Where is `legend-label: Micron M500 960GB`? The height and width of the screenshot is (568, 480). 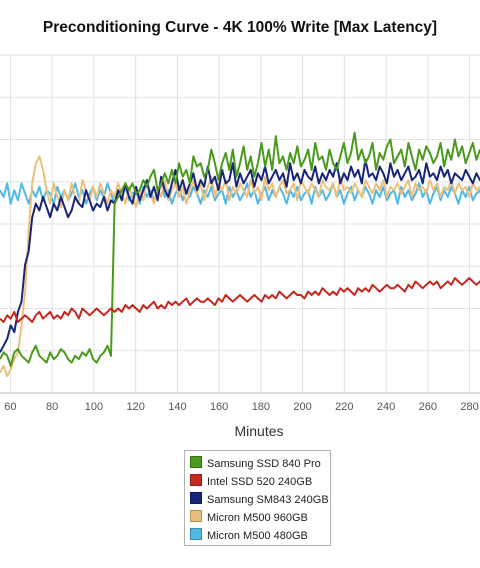 legend-label: Micron M500 960GB is located at coordinates (257, 518).